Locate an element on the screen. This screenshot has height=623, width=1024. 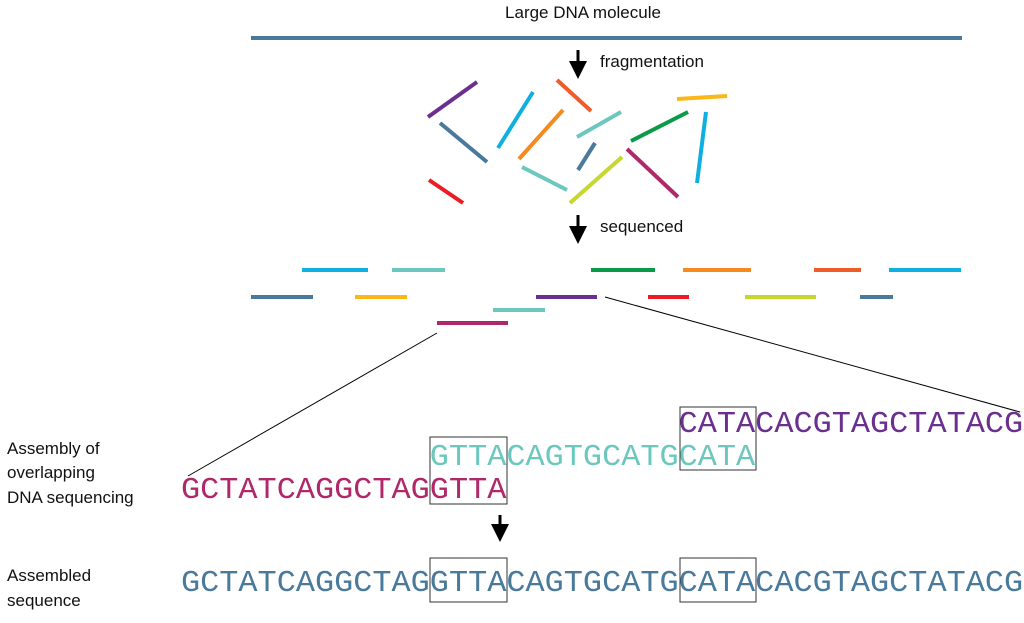
zoom-line-right is located at coordinates (812, 354).